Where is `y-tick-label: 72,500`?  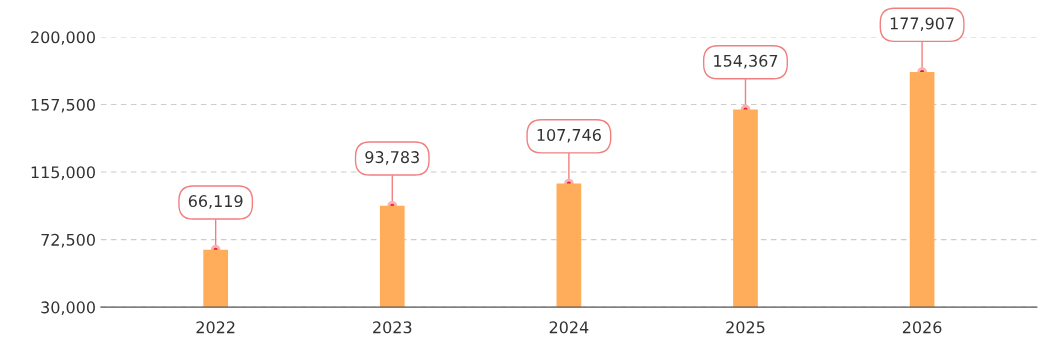
y-tick-label: 72,500 is located at coordinates (68, 240).